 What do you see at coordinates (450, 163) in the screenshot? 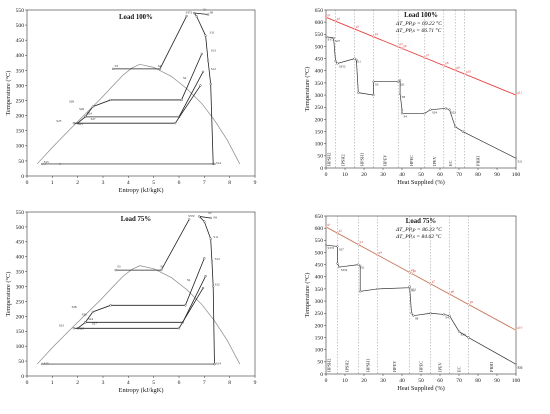
I see `section-label: EC` at bounding box center [450, 163].